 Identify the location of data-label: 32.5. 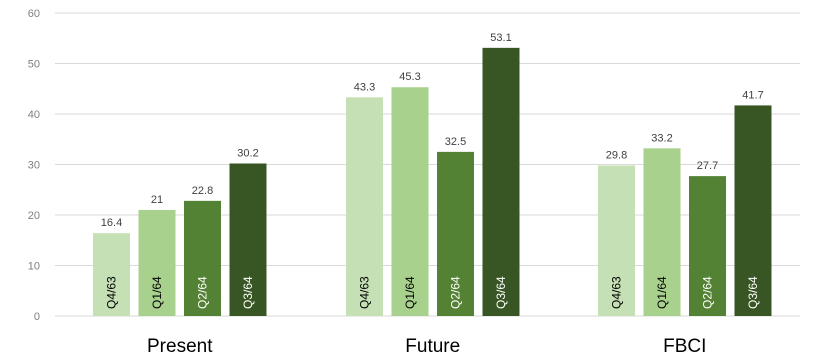
(455, 142).